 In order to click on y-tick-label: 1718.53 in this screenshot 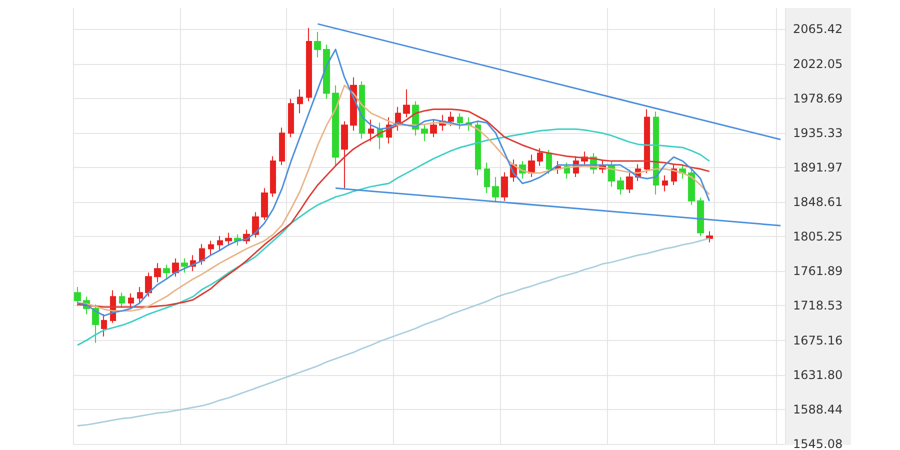, I will do `click(818, 305)`.